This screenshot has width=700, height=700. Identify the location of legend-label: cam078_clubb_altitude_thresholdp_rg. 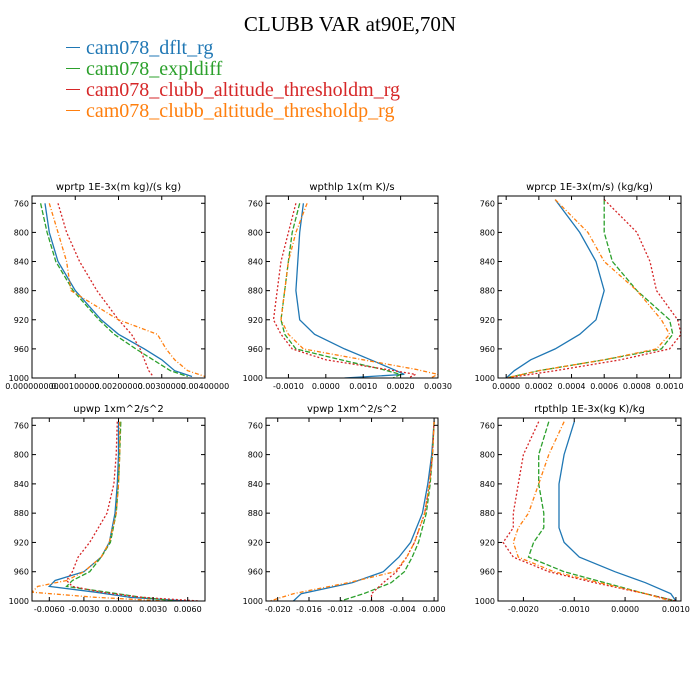
(240, 111).